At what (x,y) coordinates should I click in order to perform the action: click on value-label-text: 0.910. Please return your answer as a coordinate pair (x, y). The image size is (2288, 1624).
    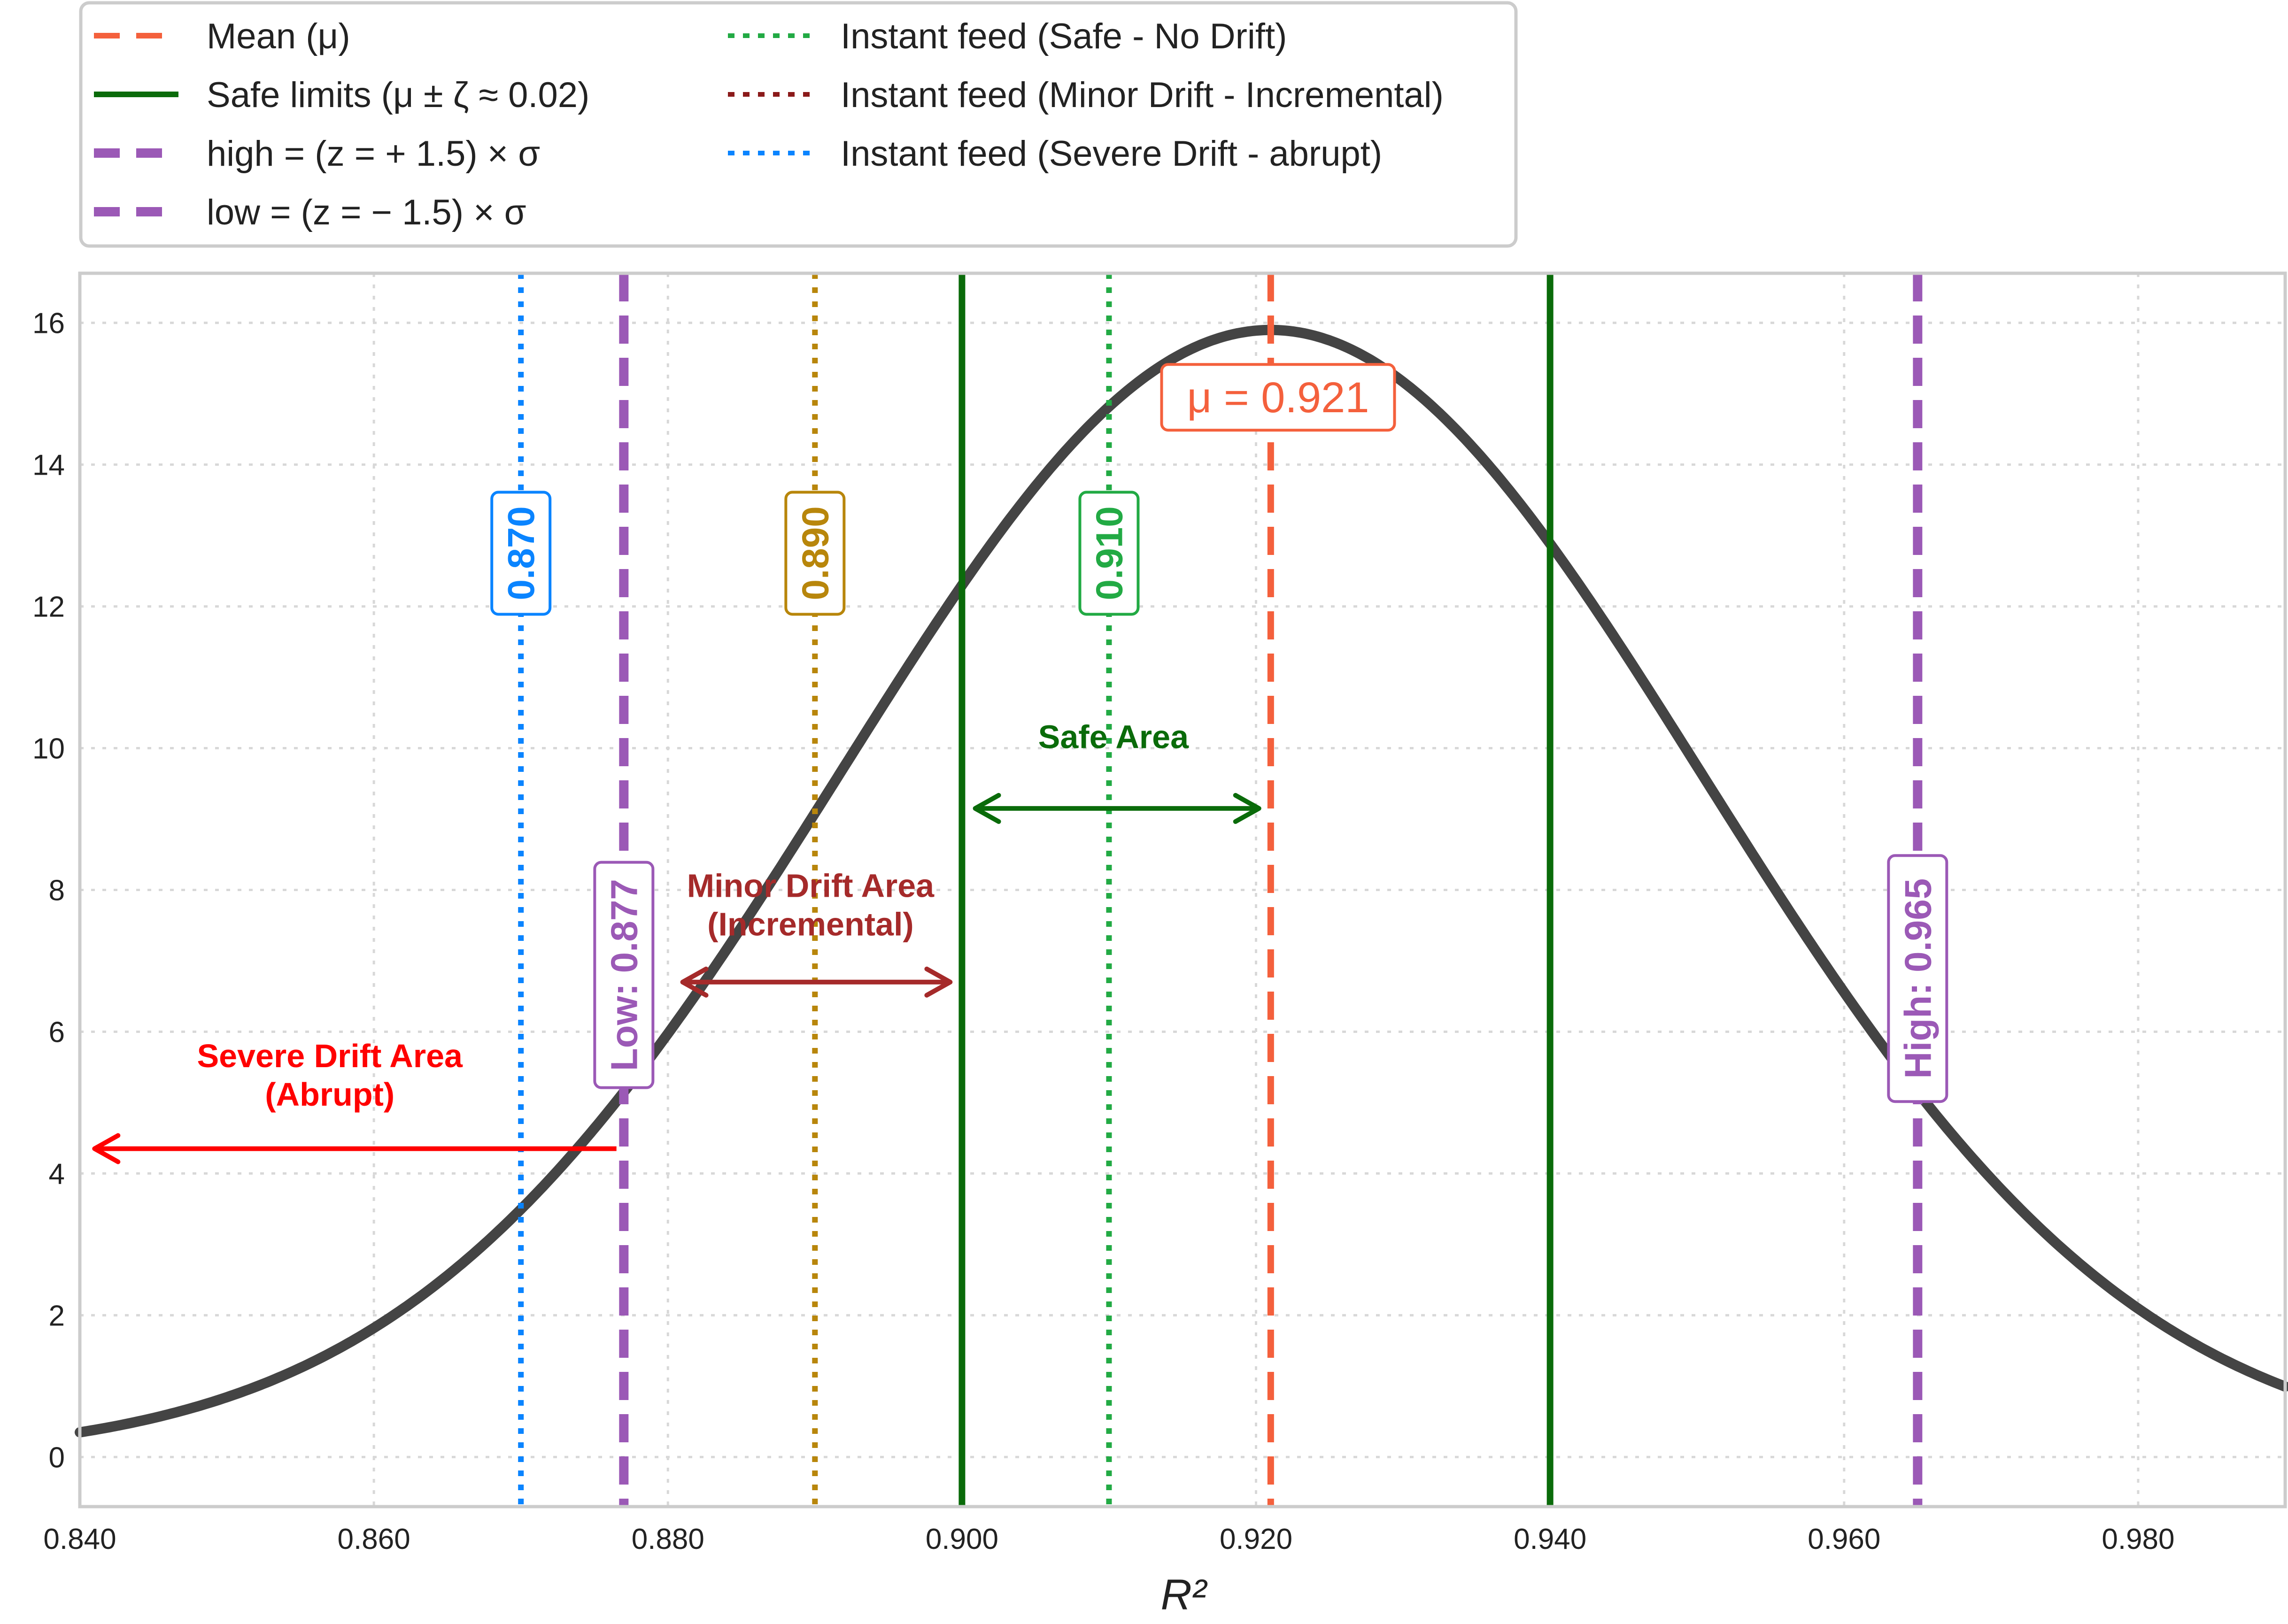
    Looking at the image, I should click on (1109, 553).